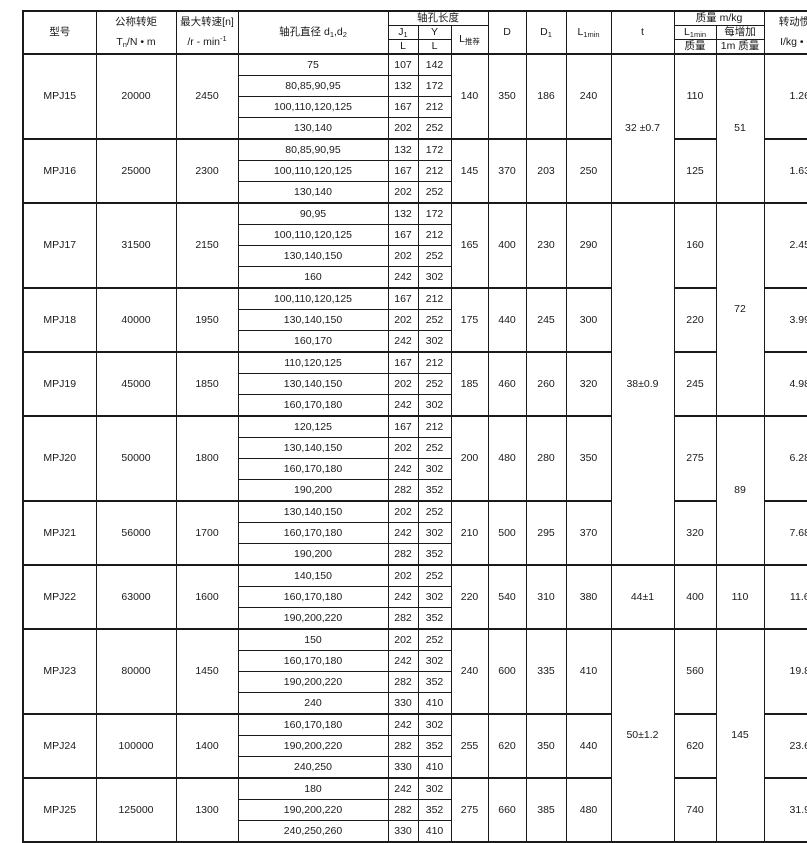  Describe the element at coordinates (546, 320) in the screenshot. I see `cell-D1: 245` at that location.